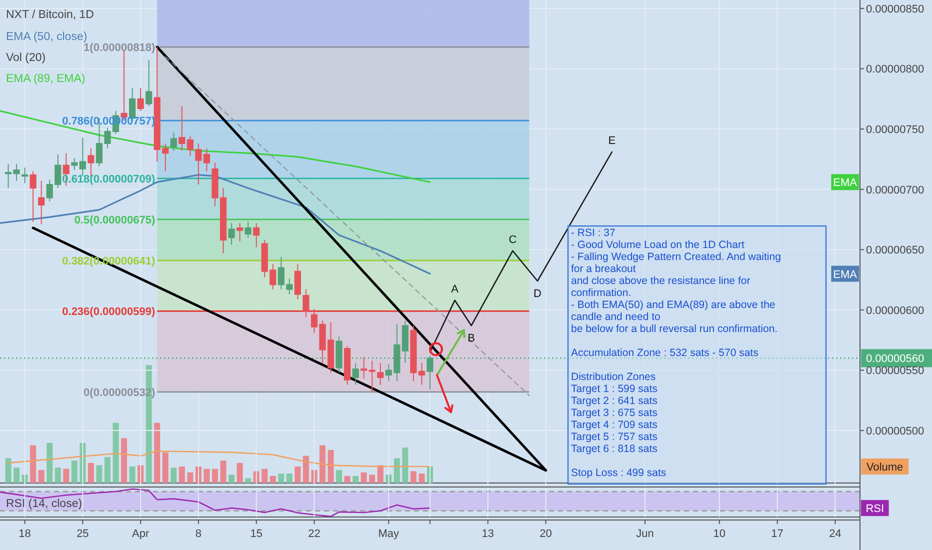 The height and width of the screenshot is (550, 932). Describe the element at coordinates (895, 9) in the screenshot. I see `y-tick-label: 0.00000850` at that location.